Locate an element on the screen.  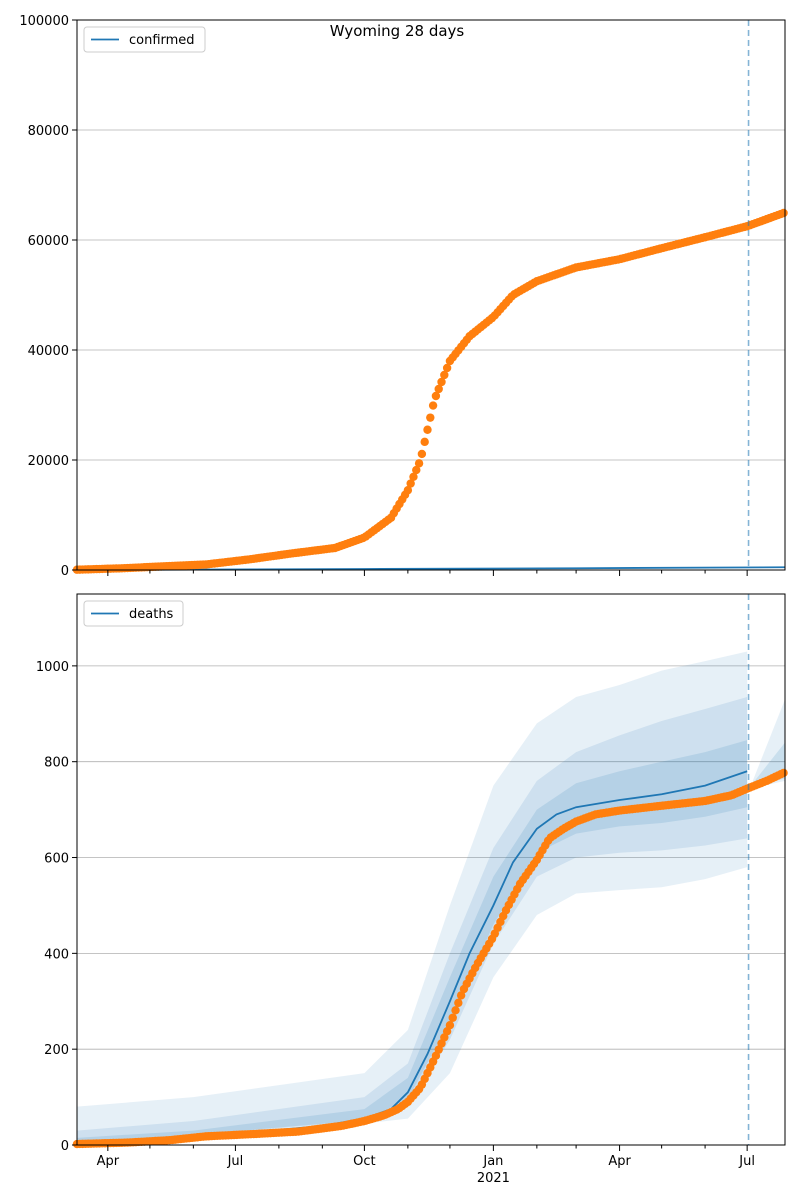
y-tick-label: 80000 is located at coordinates (48, 131).